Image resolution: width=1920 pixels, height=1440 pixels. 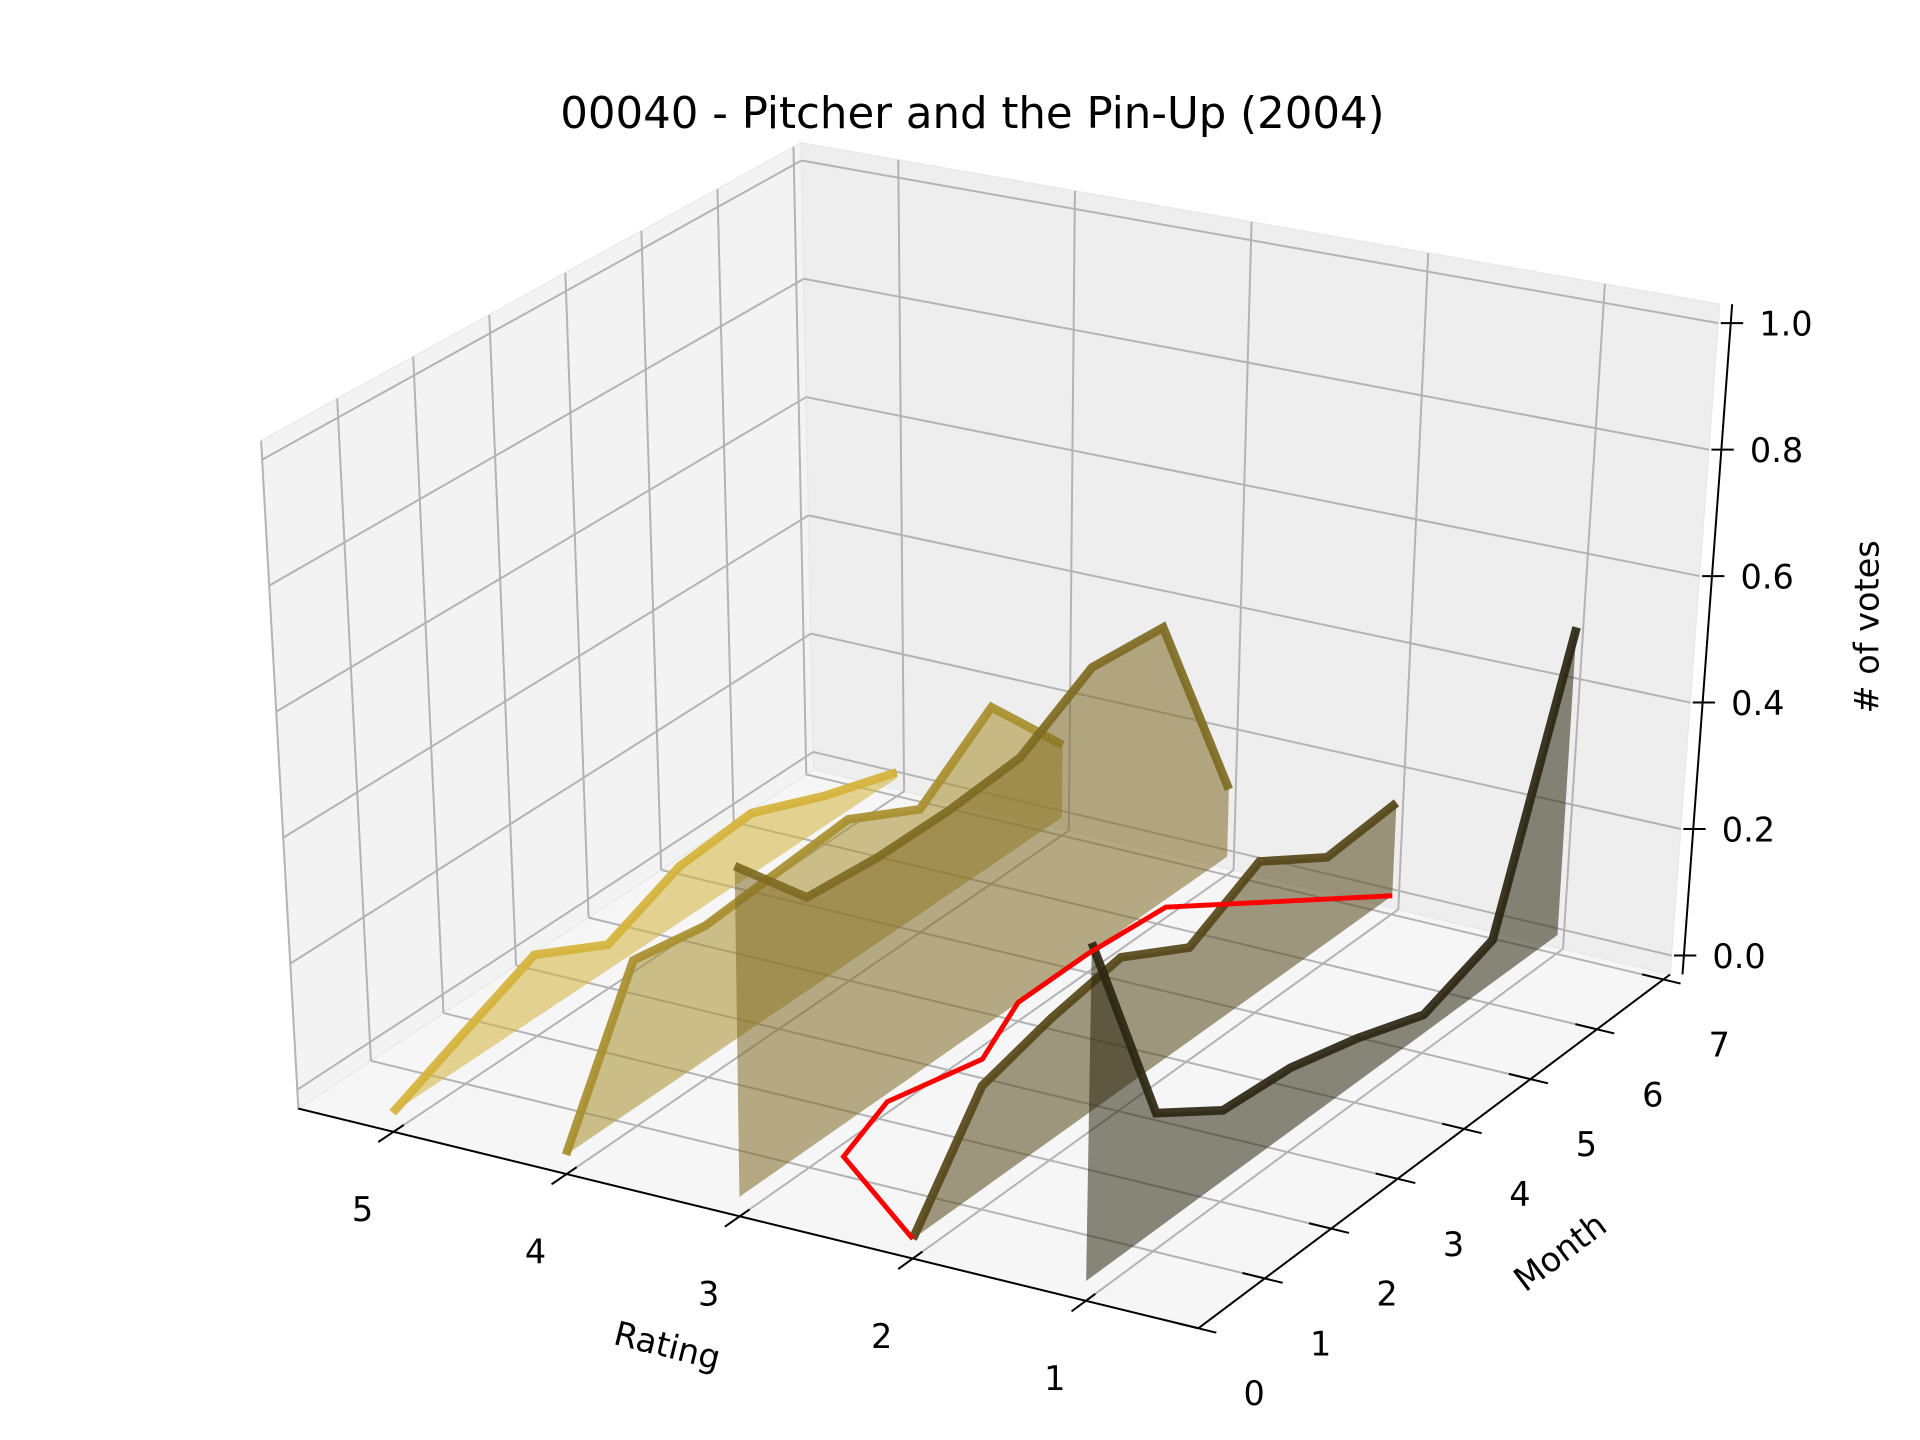 I want to click on y-tick-label: 2, so click(x=1386, y=1294).